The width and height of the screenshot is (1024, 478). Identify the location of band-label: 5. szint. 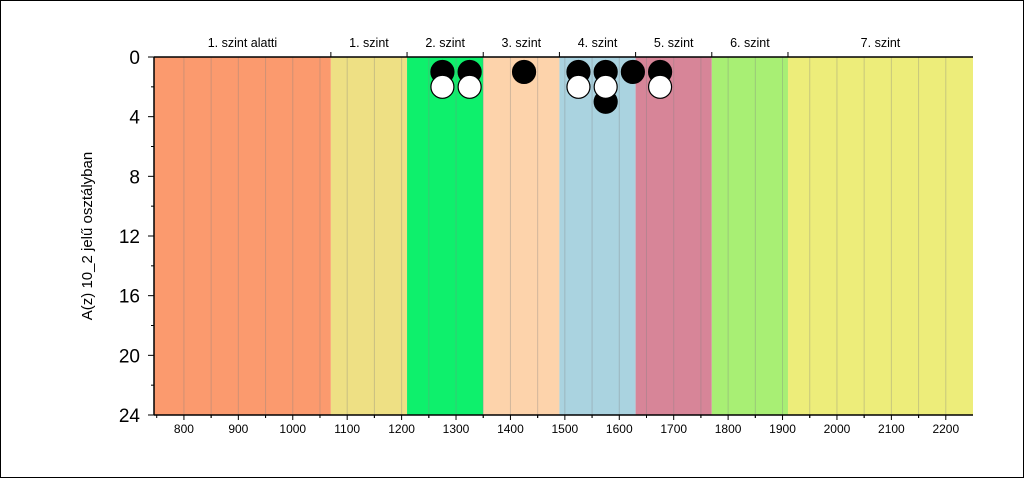
(674, 43).